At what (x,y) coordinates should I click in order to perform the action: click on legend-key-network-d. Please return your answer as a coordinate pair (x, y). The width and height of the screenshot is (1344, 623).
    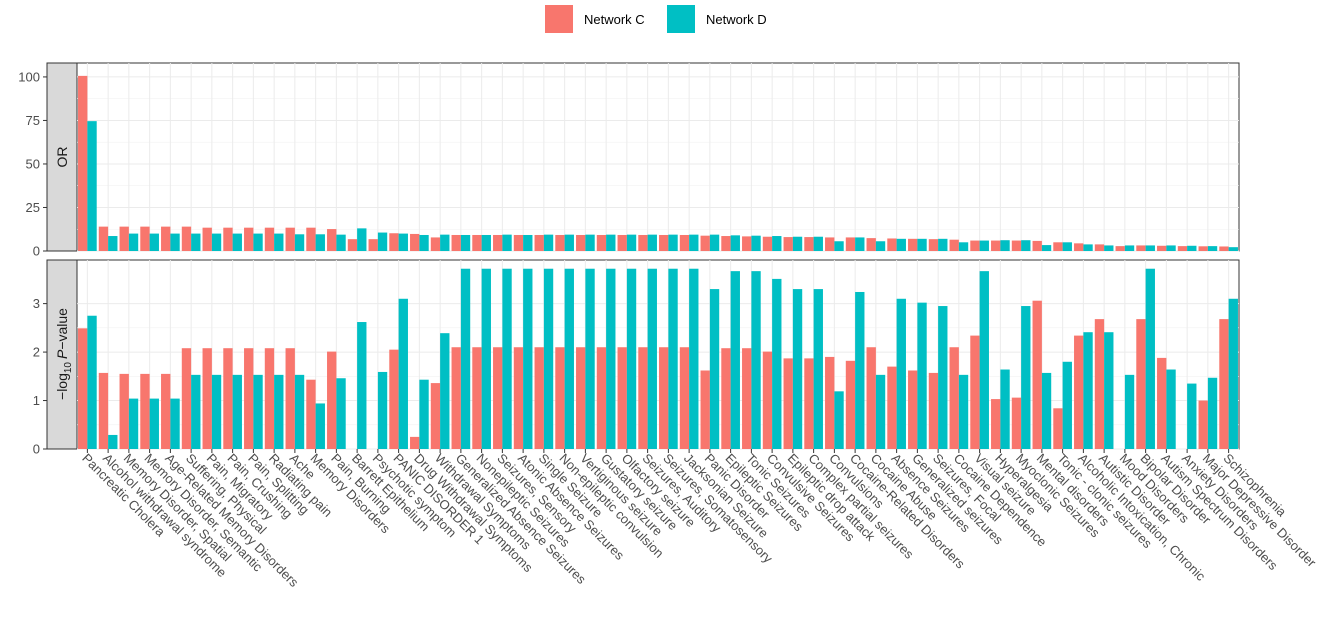
    Looking at the image, I should click on (681, 19).